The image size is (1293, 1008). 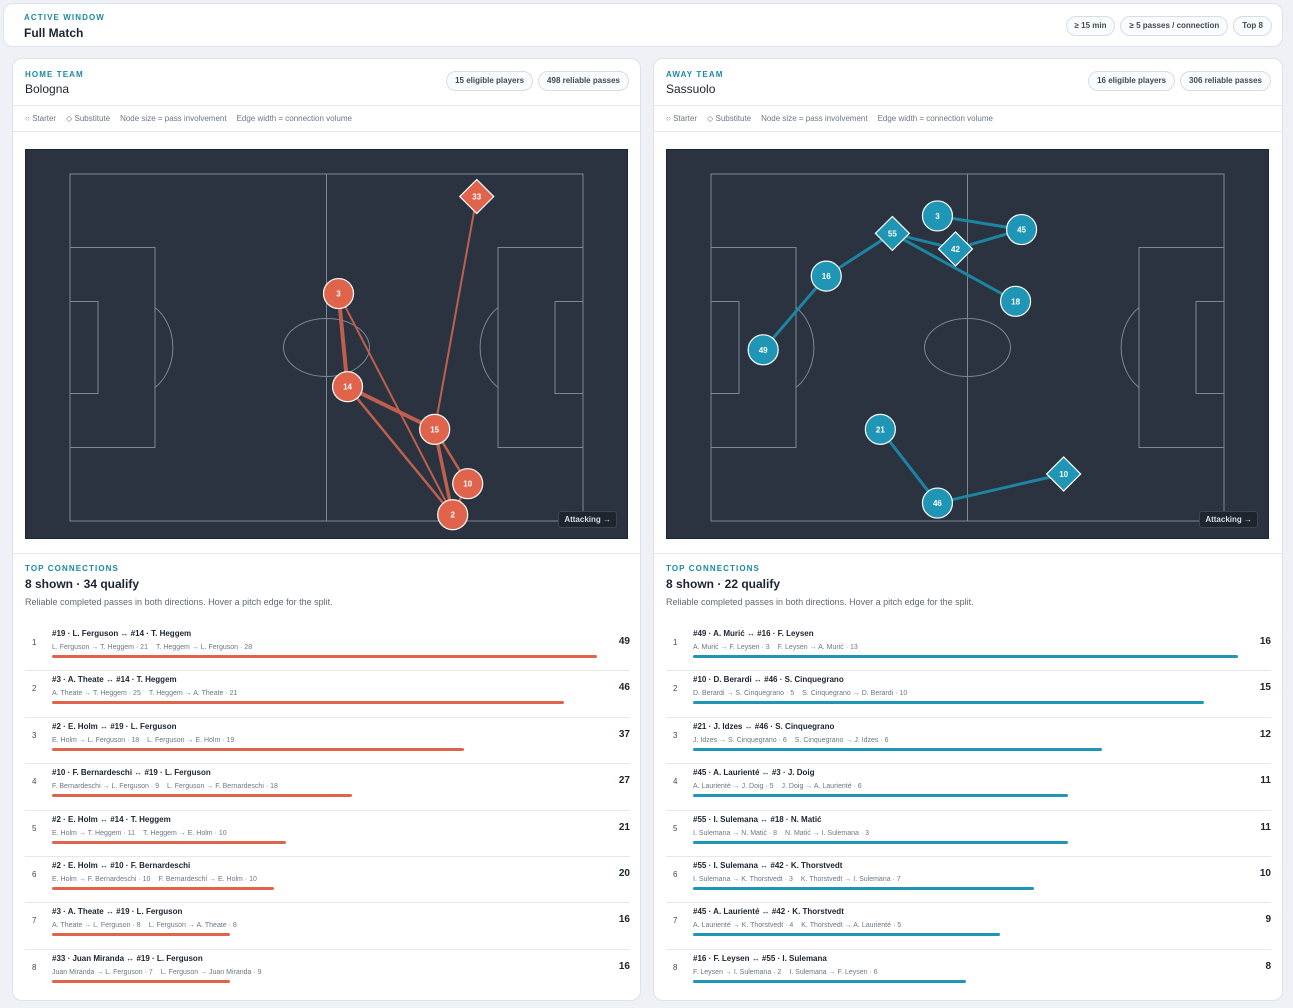 I want to click on window-filter-pills: ≥ 15 min ≥ 5 passes / connection Top 8, so click(x=1166, y=26).